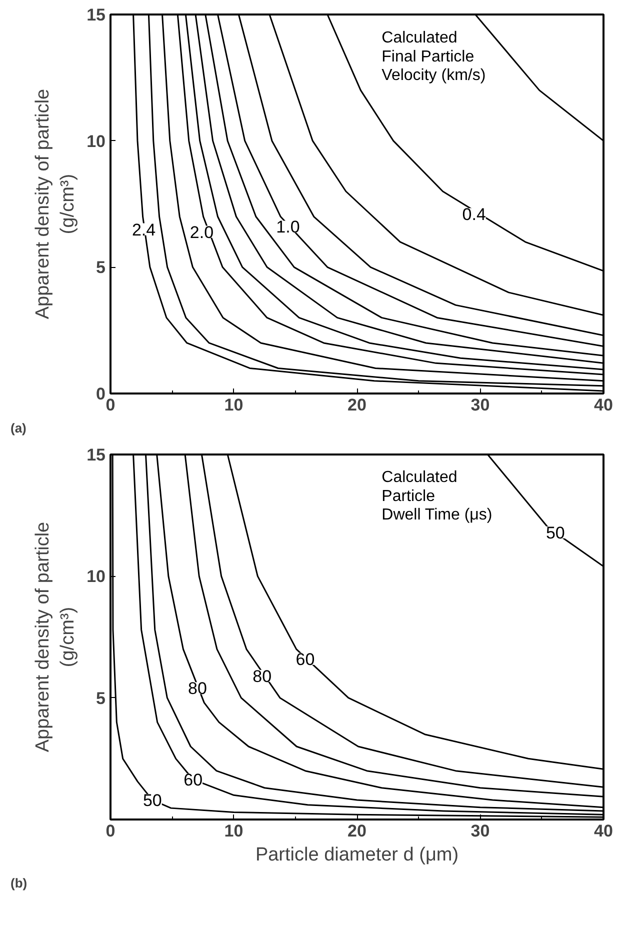 The height and width of the screenshot is (929, 631). I want to click on annotation: 60, so click(305, 659).